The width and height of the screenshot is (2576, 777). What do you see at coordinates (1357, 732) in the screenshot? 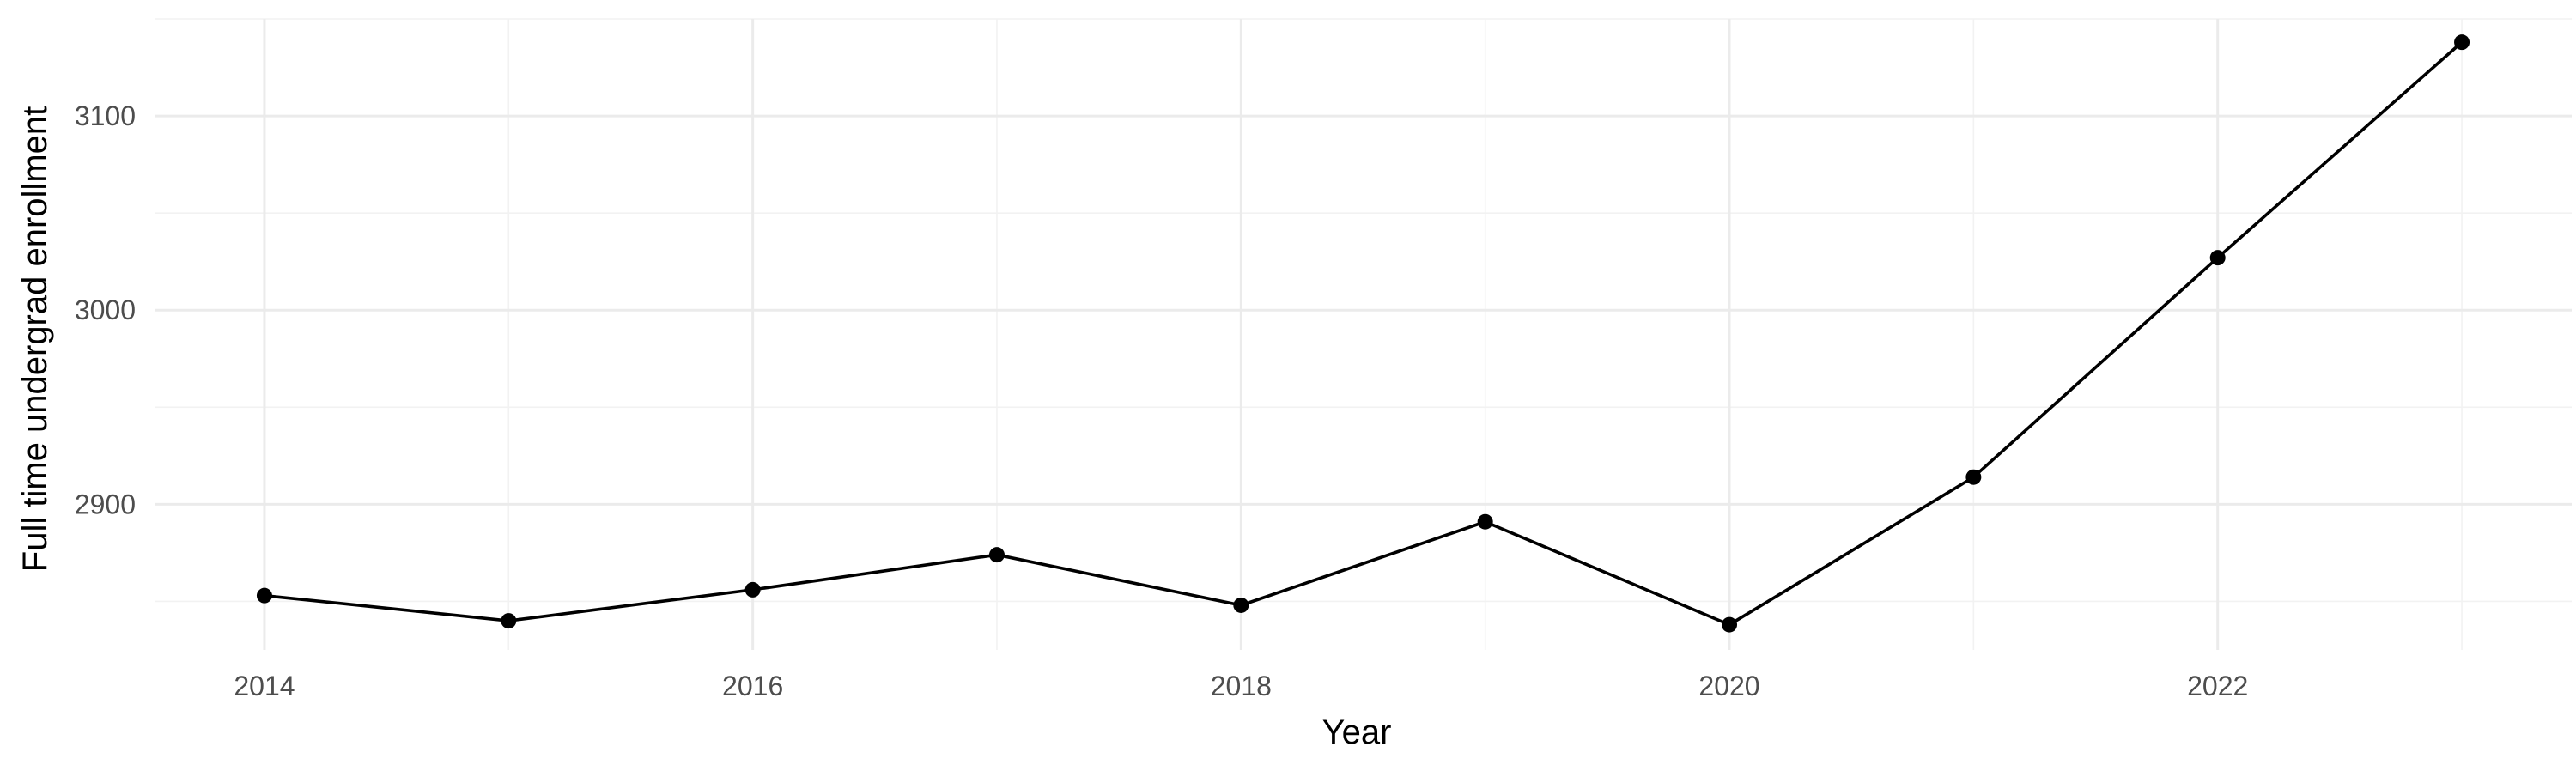
I see `x-axis-title: Year` at bounding box center [1357, 732].